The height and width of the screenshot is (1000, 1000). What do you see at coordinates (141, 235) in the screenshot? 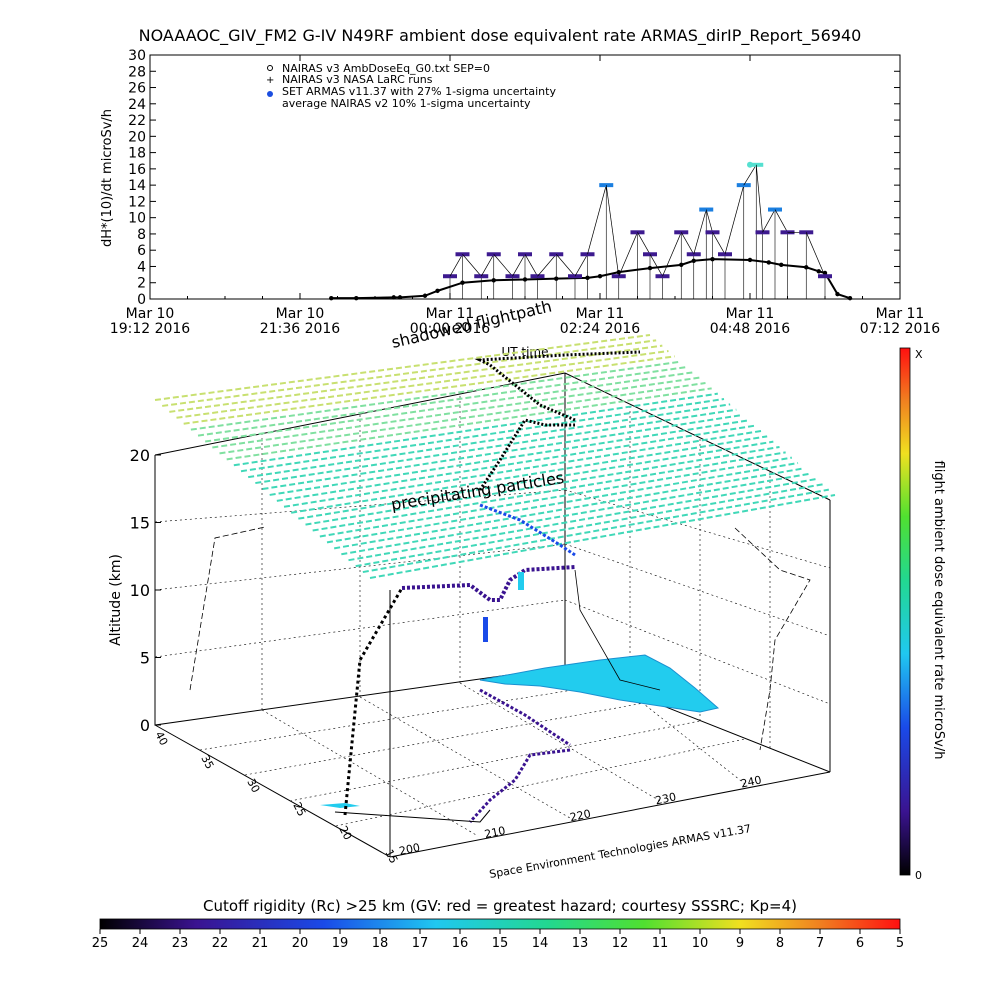
I see `top-ytick-label: 8` at bounding box center [141, 235].